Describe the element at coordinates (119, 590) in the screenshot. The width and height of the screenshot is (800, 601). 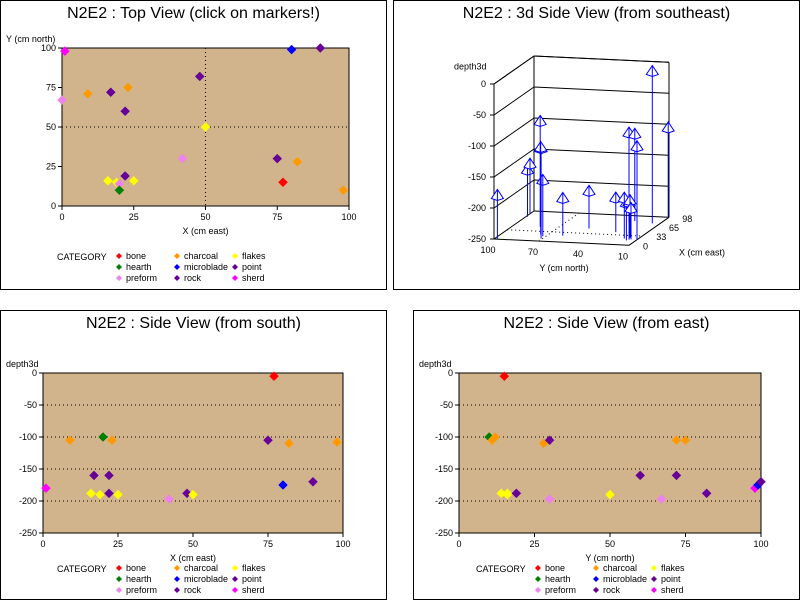
I see `legend-marker-preform` at that location.